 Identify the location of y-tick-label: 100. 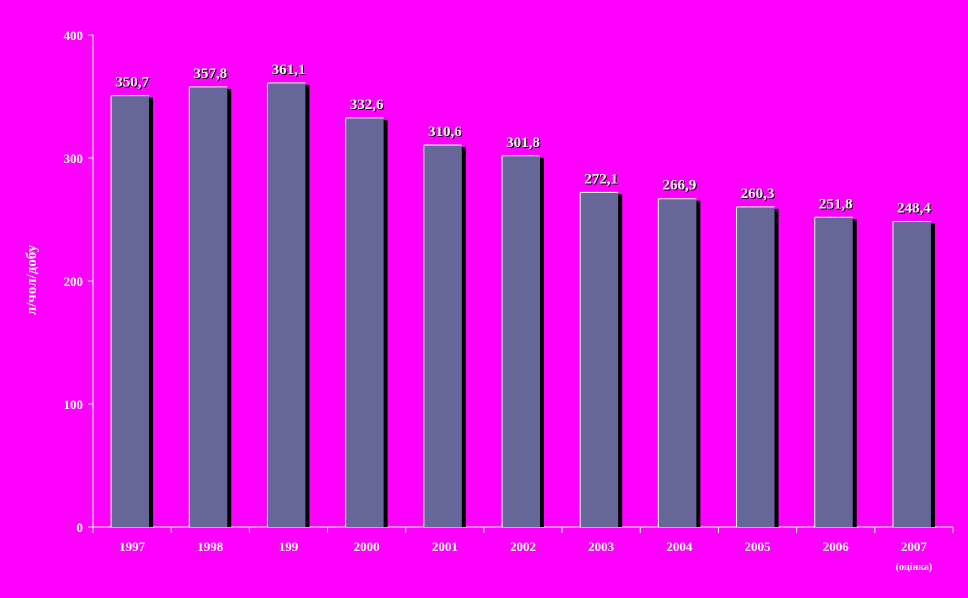
(74, 404).